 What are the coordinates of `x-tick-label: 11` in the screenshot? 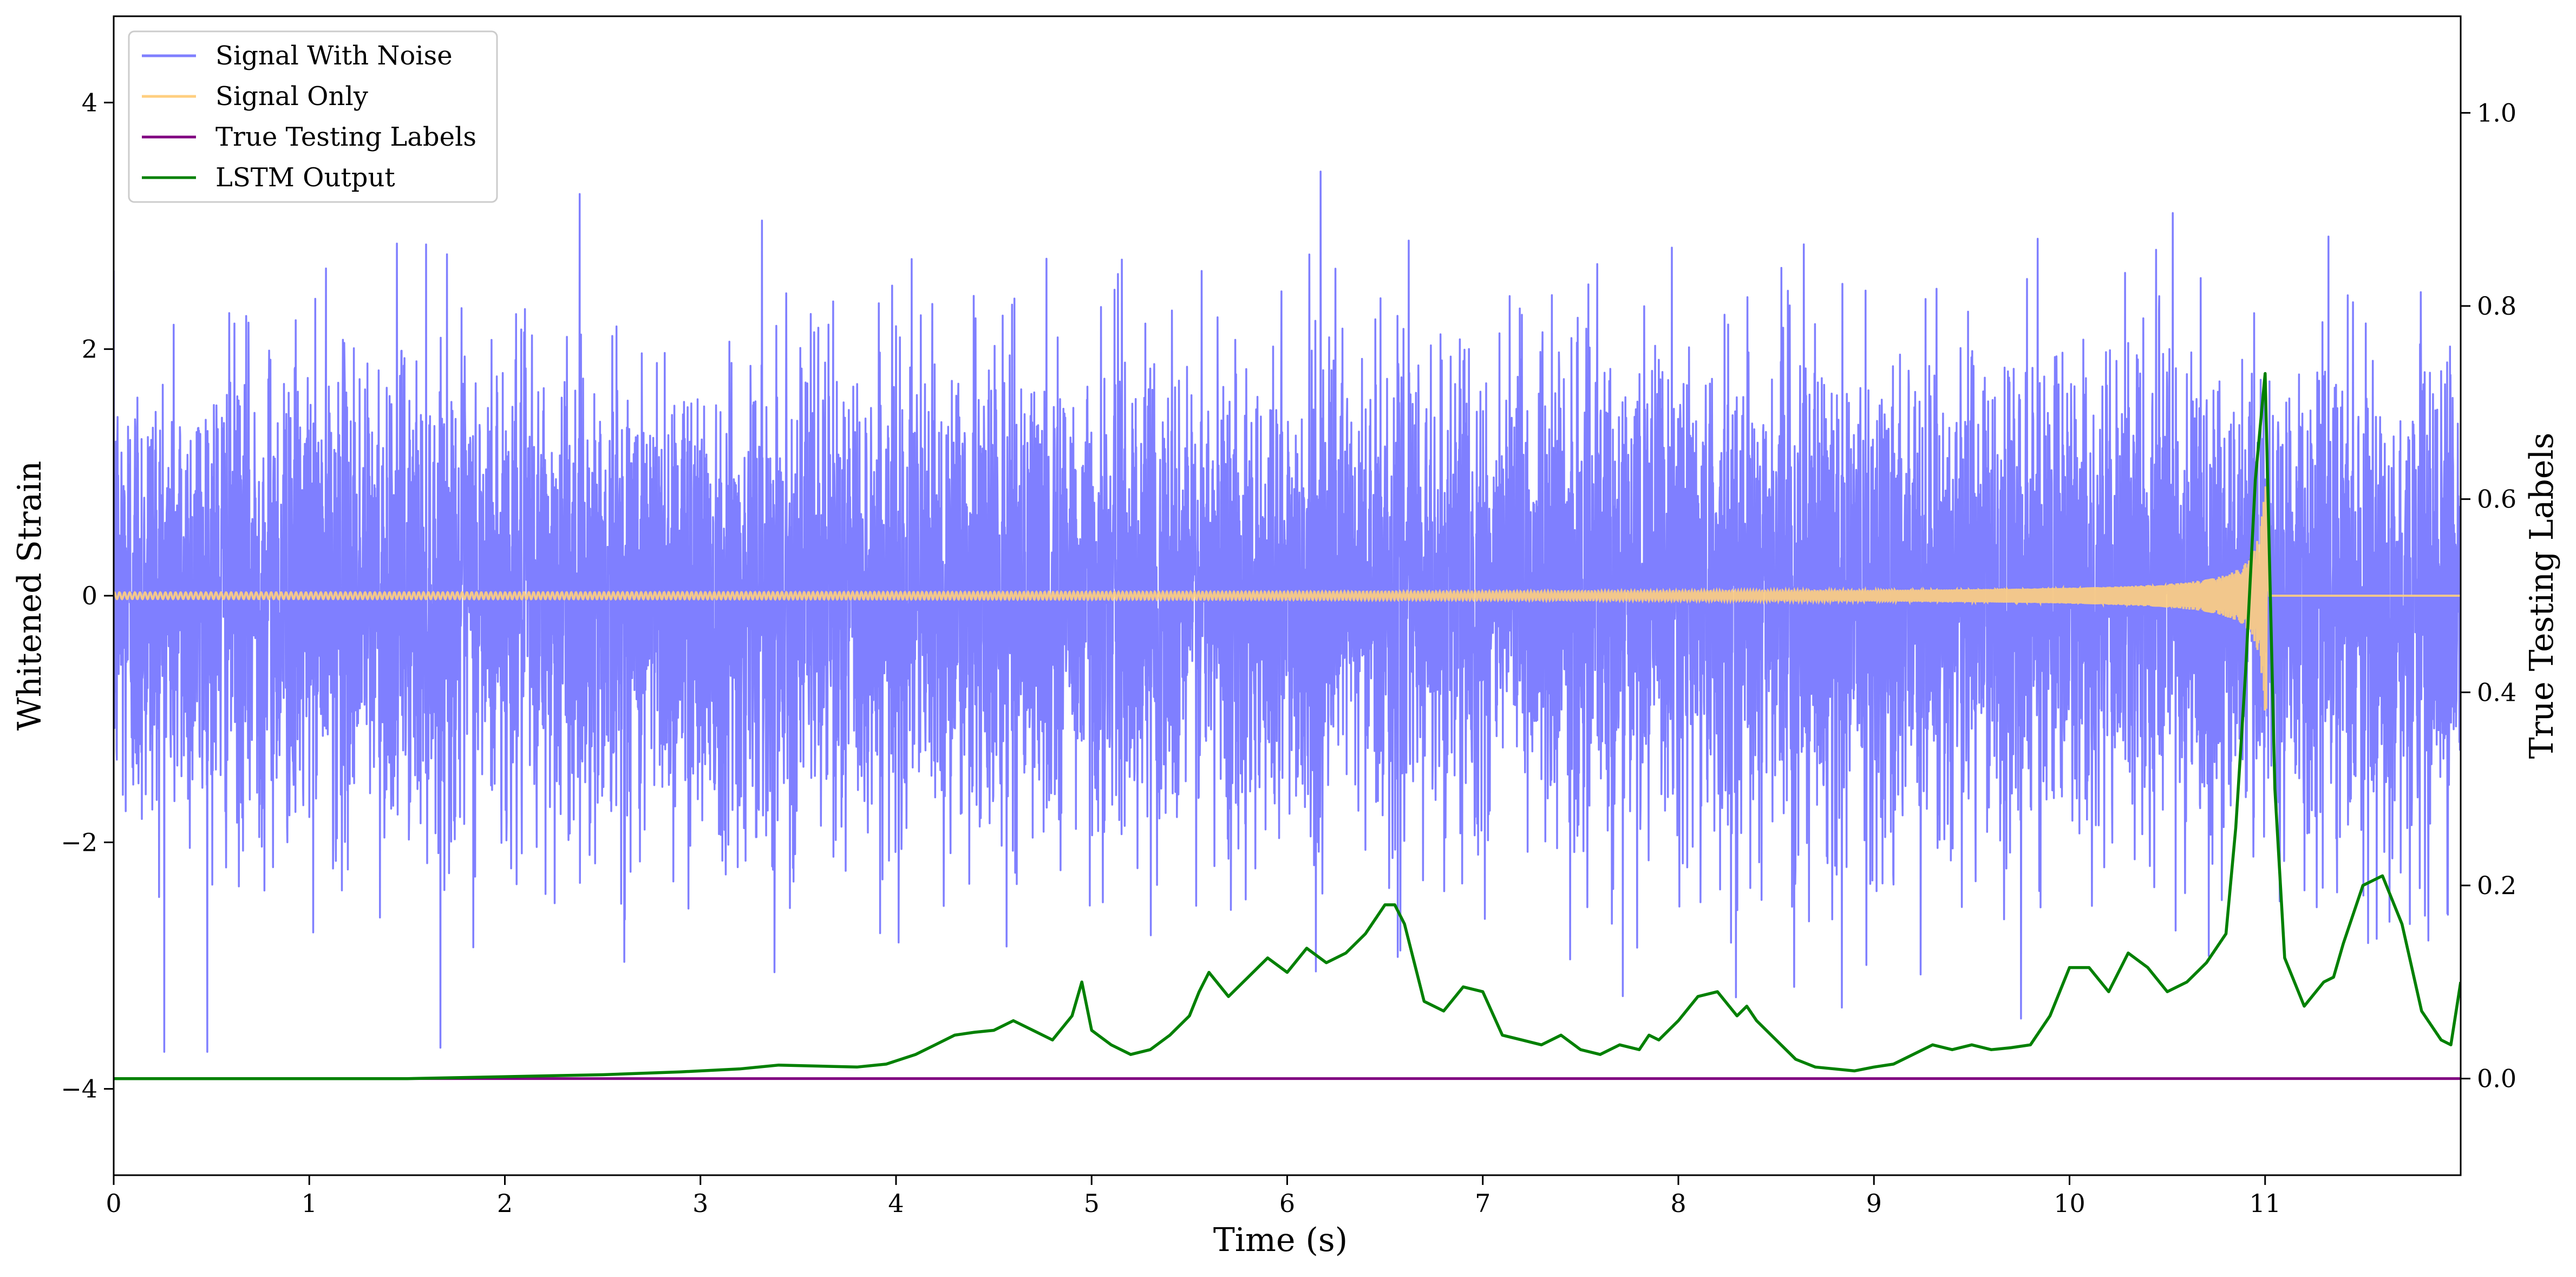 It's located at (2265, 1203).